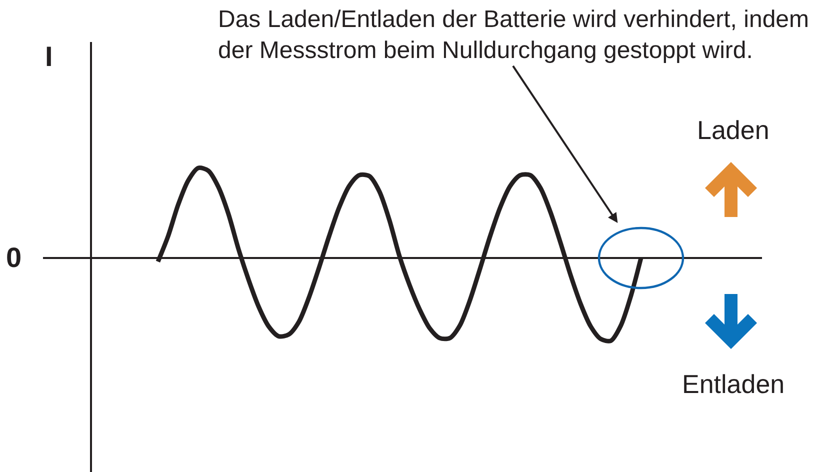  Describe the element at coordinates (513, 35) in the screenshot. I see `text: Das Laden/Entladen der Batterie wird verhindert, indem der Messstrom beim Nulldurchgang gestoppt wird.` at that location.